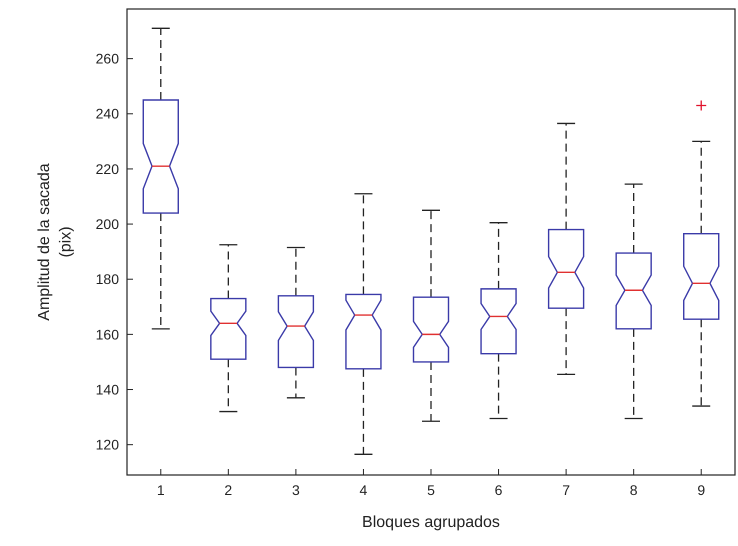 The height and width of the screenshot is (546, 738). Describe the element at coordinates (108, 389) in the screenshot. I see `y-tick-label: 140` at that location.